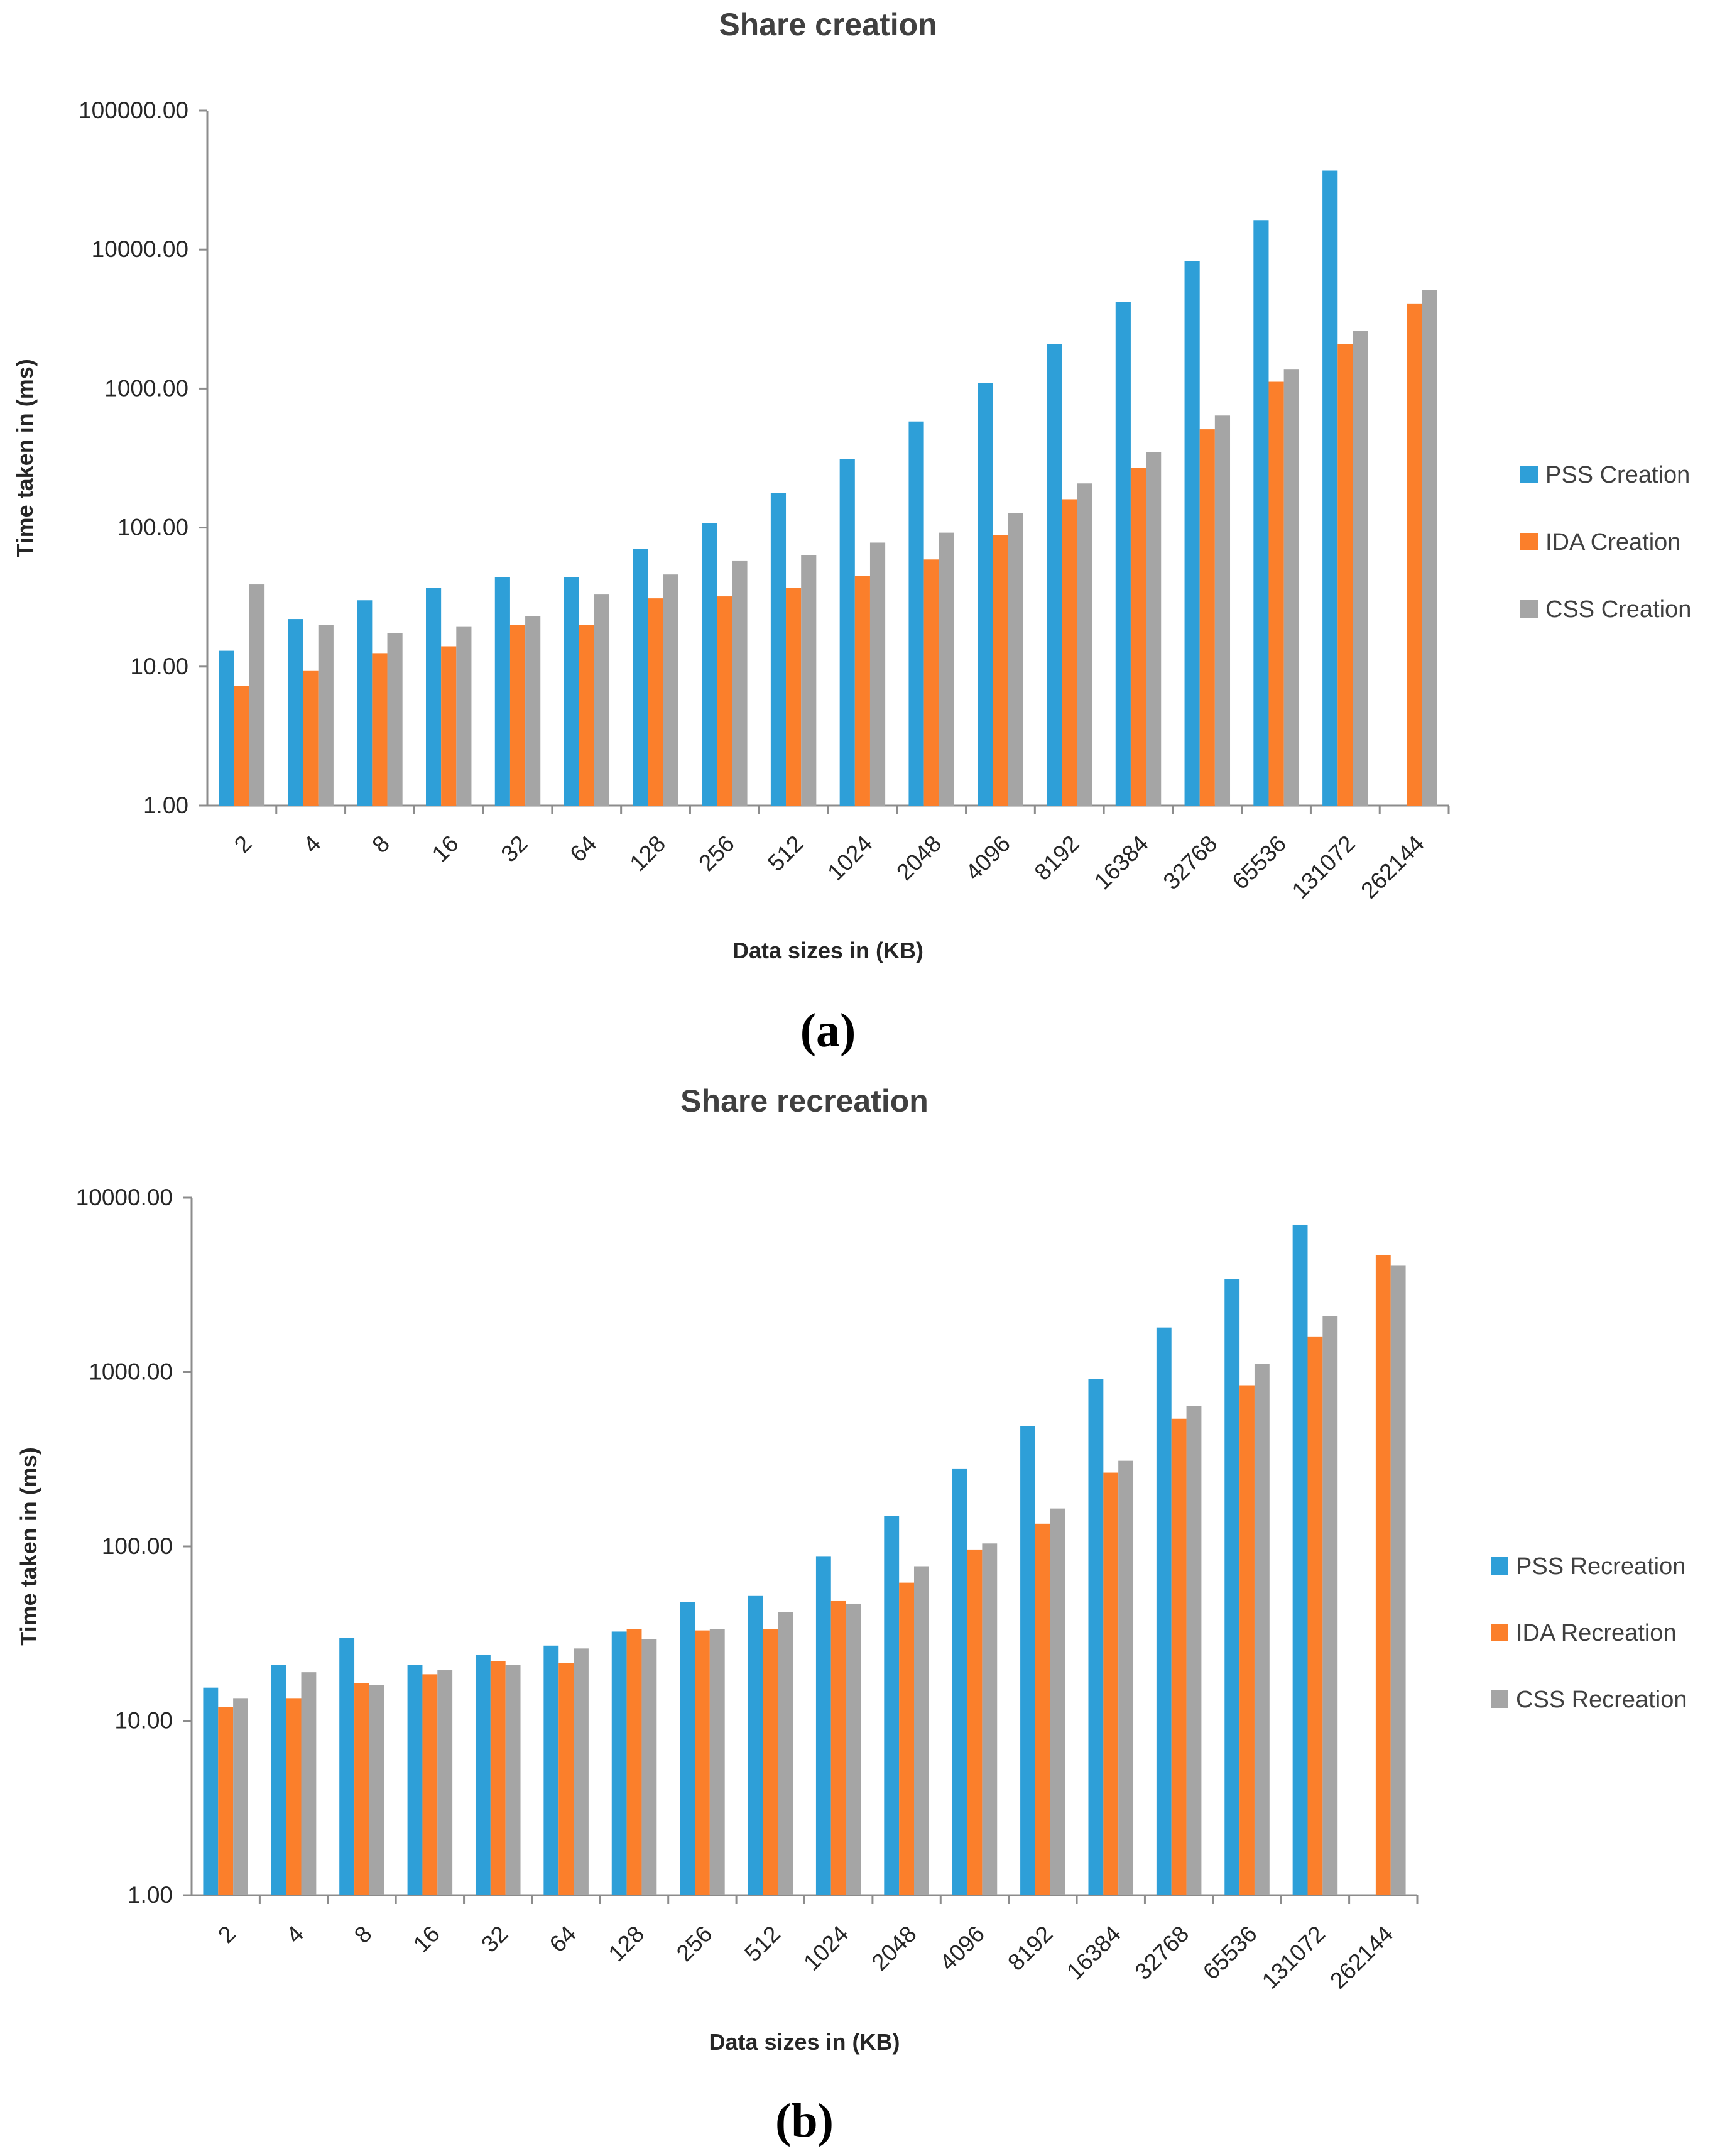 Image resolution: width=1710 pixels, height=2156 pixels. I want to click on y-tick-label: 10.00, so click(159, 666).